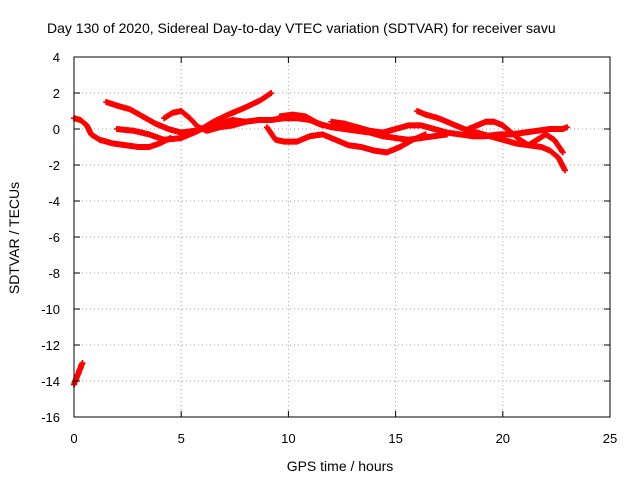 This screenshot has width=640, height=480. What do you see at coordinates (181, 438) in the screenshot?
I see `x-tick-label: 5` at bounding box center [181, 438].